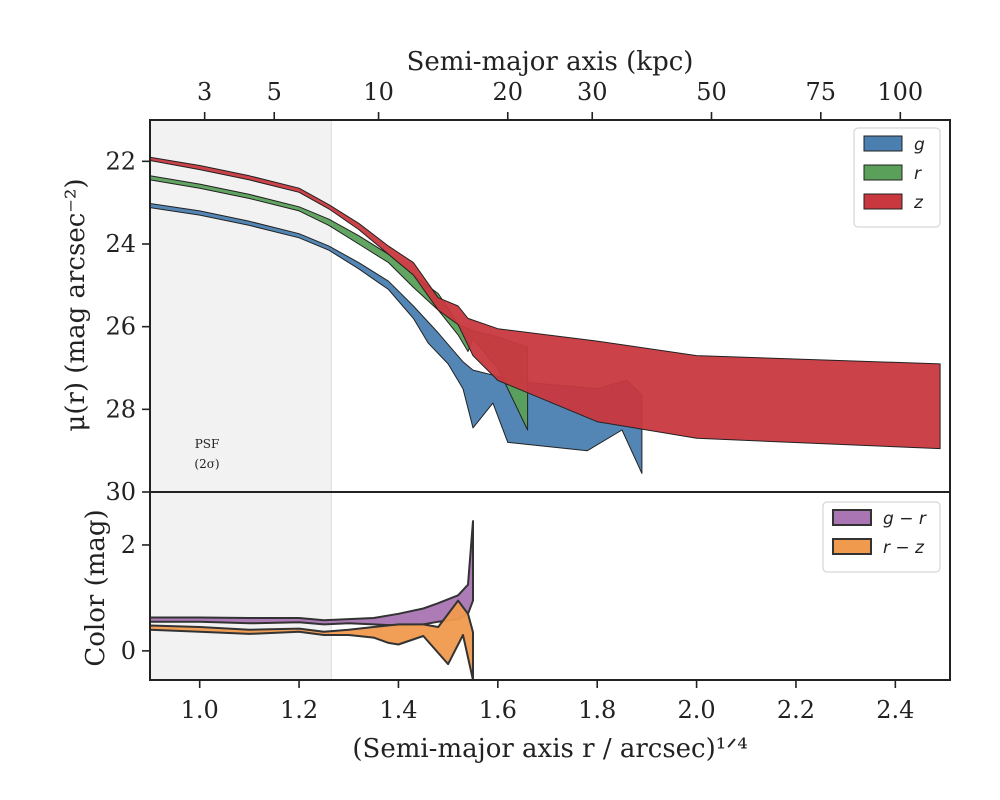 Image resolution: width=1000 pixels, height=800 pixels. I want to click on kpc-tick-label: 75, so click(821, 92).